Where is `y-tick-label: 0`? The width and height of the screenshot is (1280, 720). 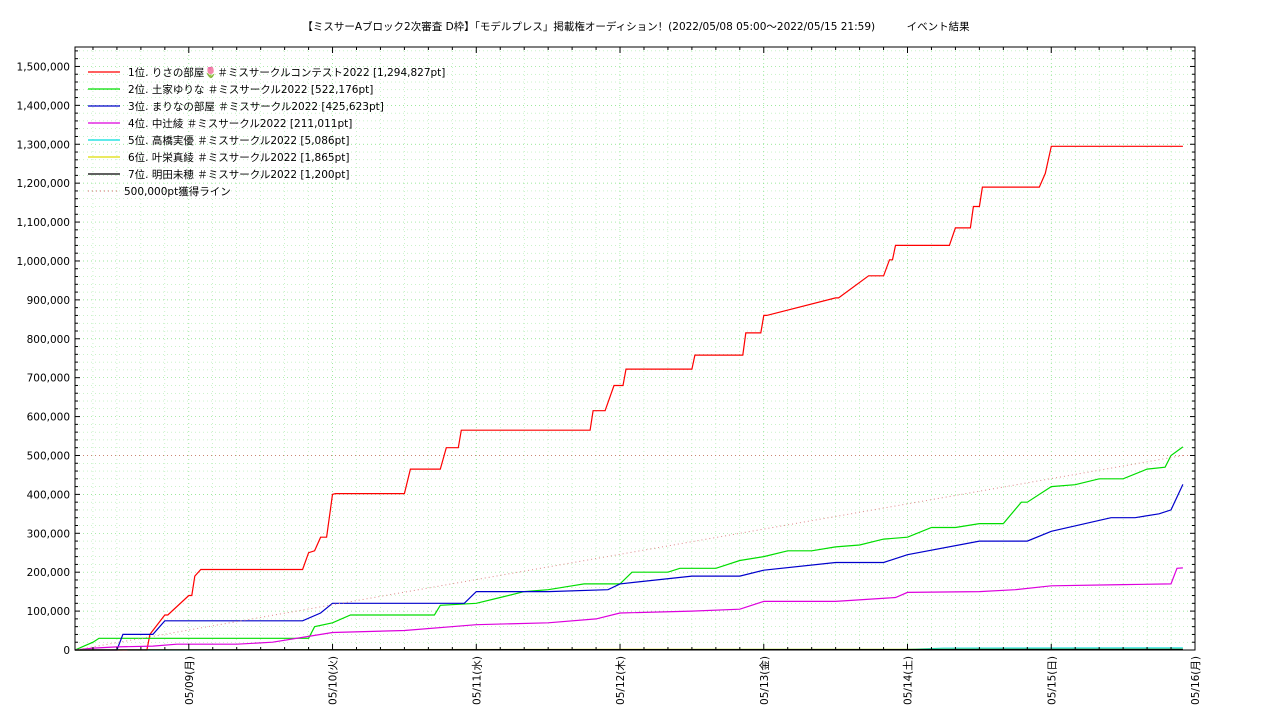
y-tick-label: 0 is located at coordinates (66, 651).